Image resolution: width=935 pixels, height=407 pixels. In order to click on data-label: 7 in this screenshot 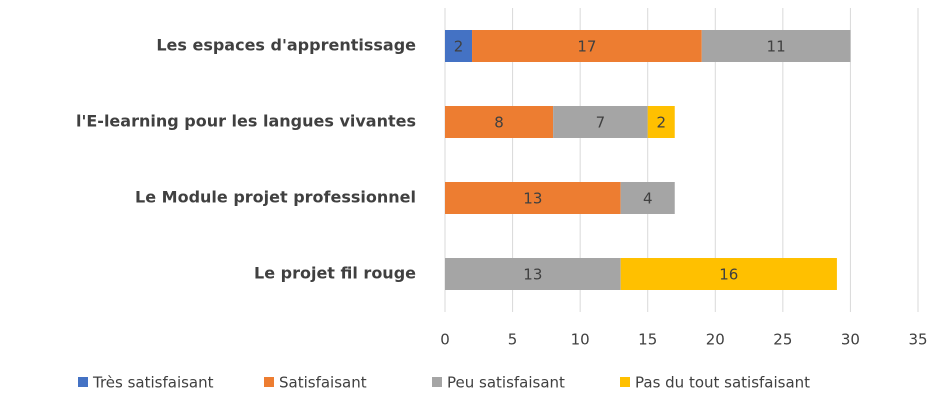, I will do `click(601, 123)`.